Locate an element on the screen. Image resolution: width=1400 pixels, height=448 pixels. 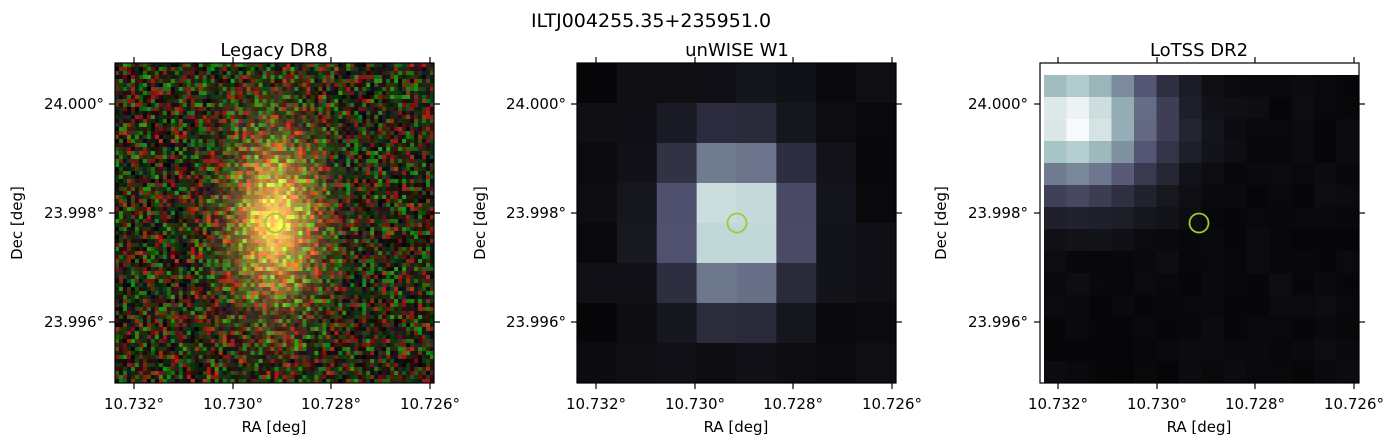
figure-title: ILTJ004255.35+235951.0 is located at coordinates (651, 21).